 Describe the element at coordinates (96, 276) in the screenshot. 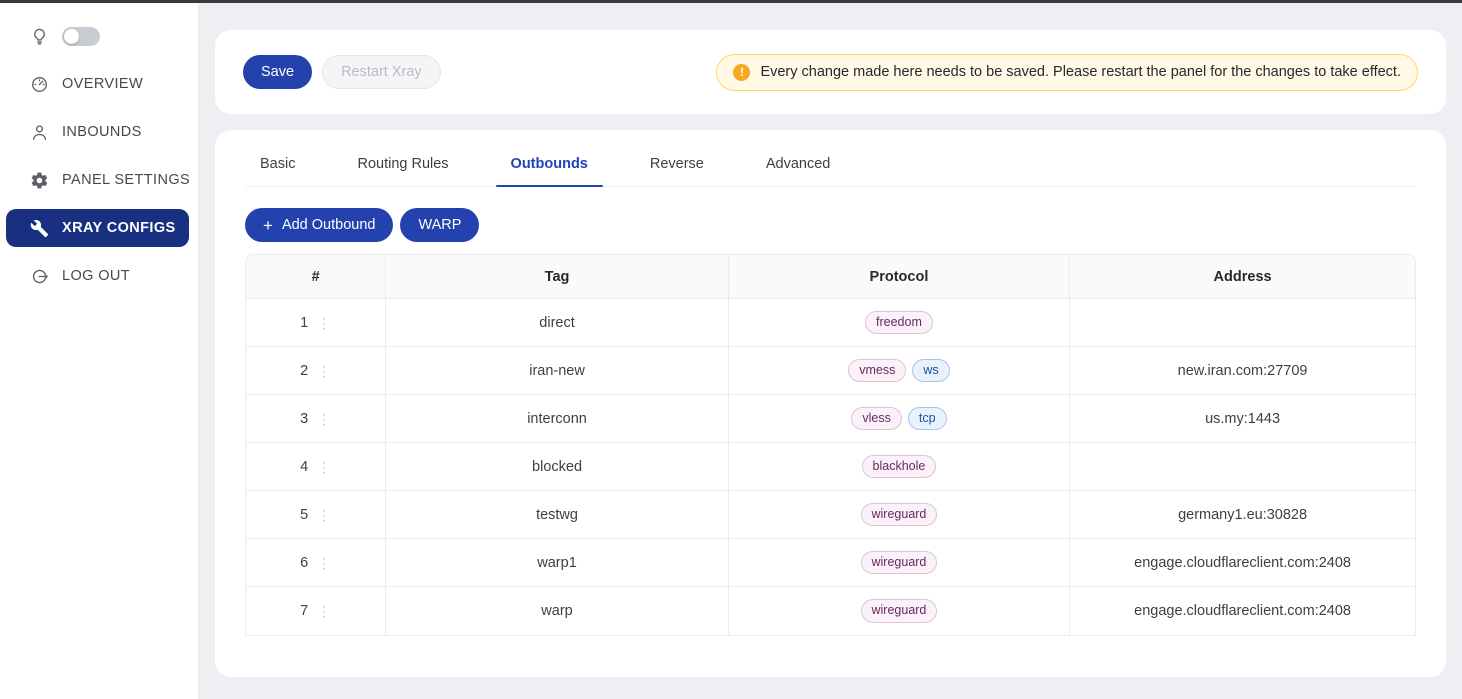

I see `sidebar-item-label: LOG OUT` at that location.